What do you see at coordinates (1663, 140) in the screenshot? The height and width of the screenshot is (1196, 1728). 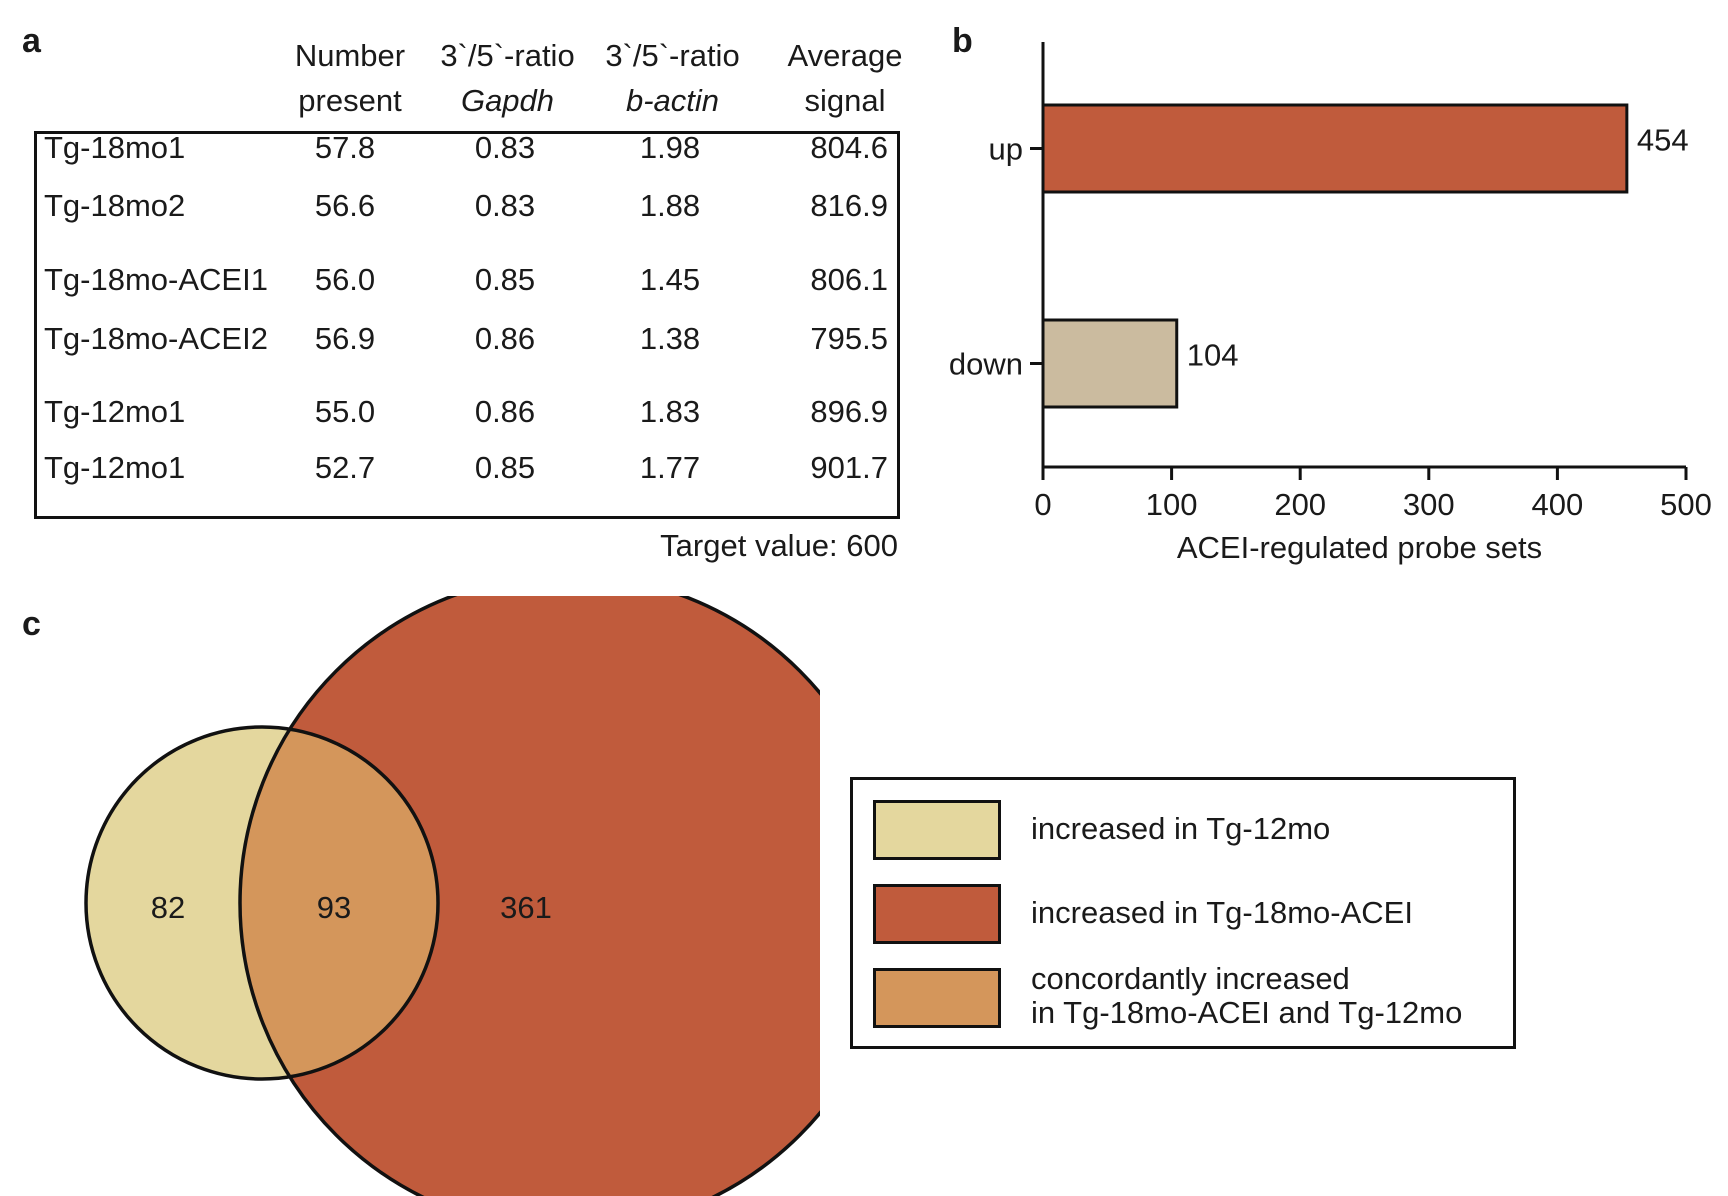 I see `bar-value-label: 454` at bounding box center [1663, 140].